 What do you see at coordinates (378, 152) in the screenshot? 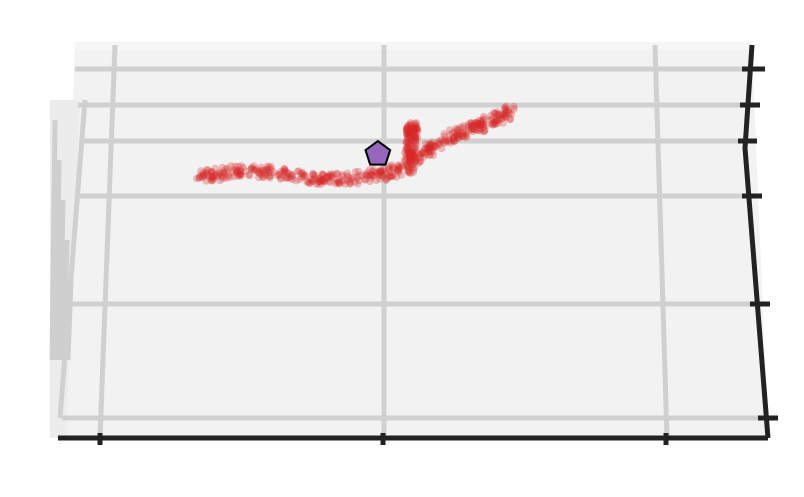
I see `highlight-markers` at bounding box center [378, 152].